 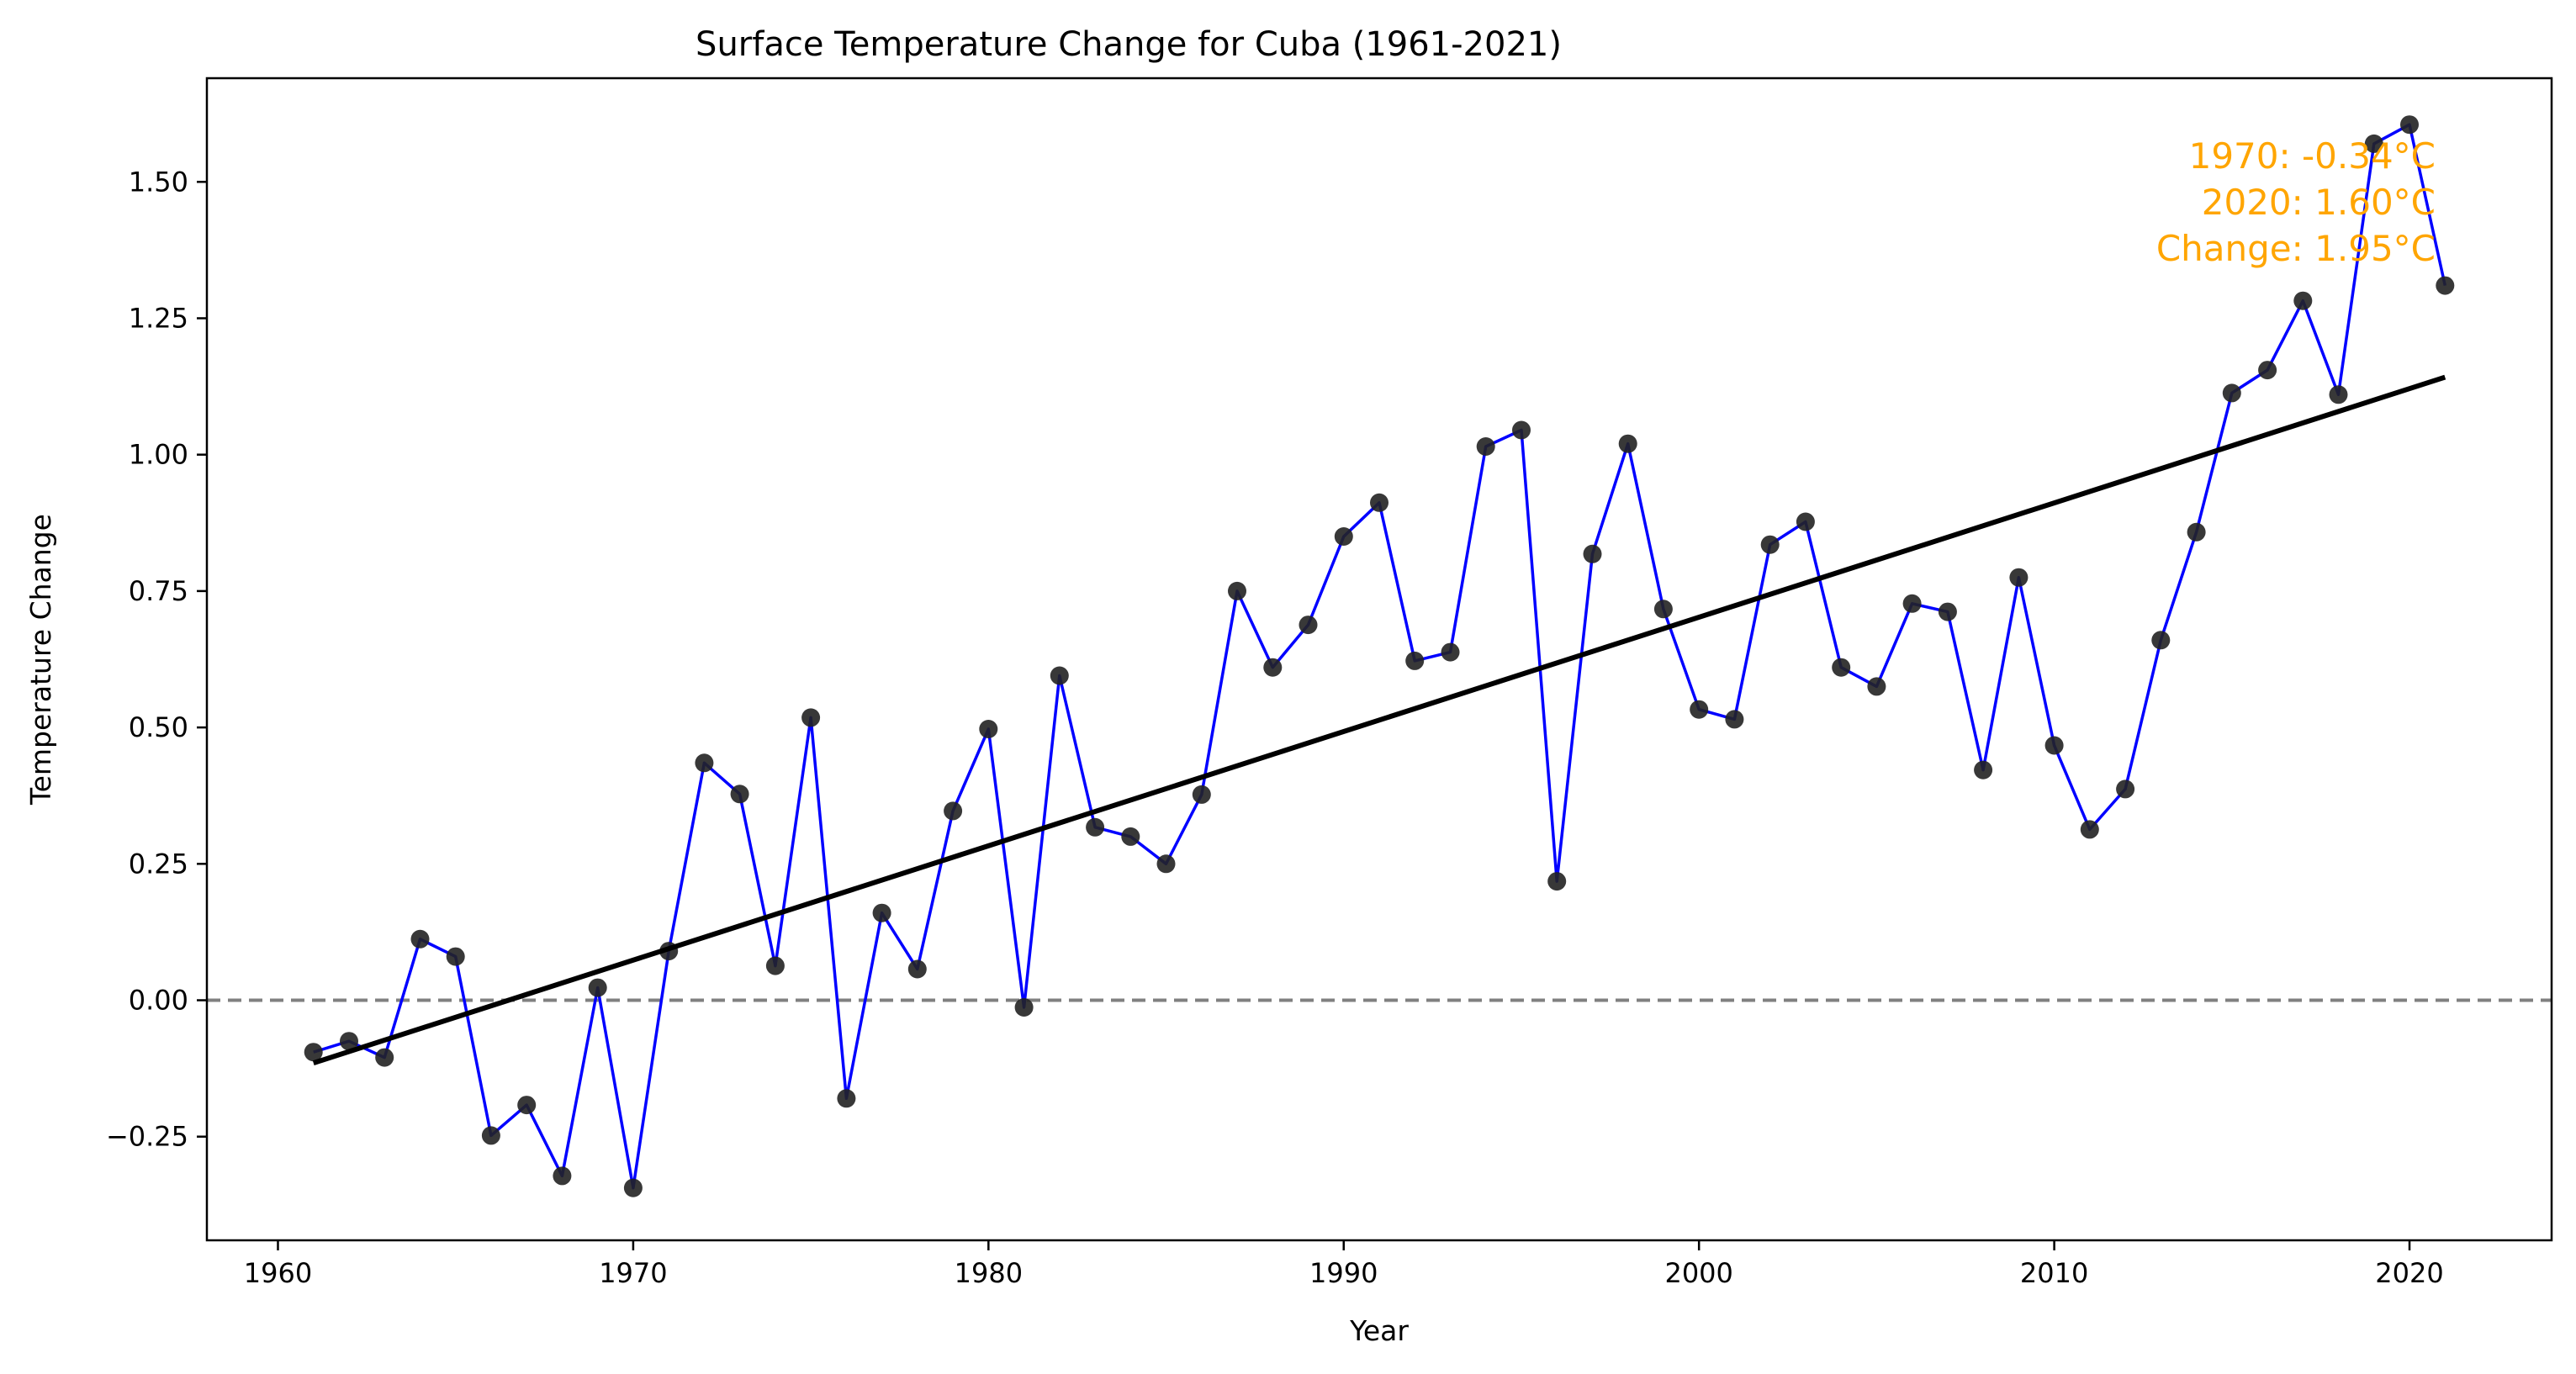 What do you see at coordinates (2338, 394) in the screenshot?
I see `data-point-2018` at bounding box center [2338, 394].